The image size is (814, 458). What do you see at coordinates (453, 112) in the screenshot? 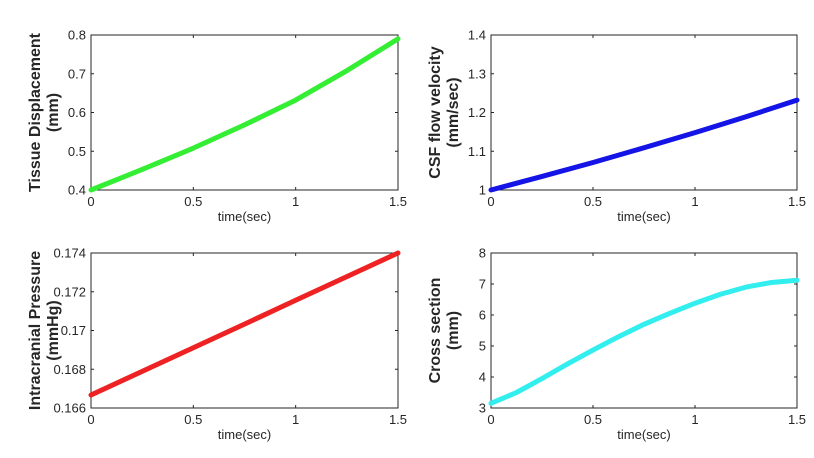
I see `y-axis-label-line-2: (mm/sec)` at bounding box center [453, 112].